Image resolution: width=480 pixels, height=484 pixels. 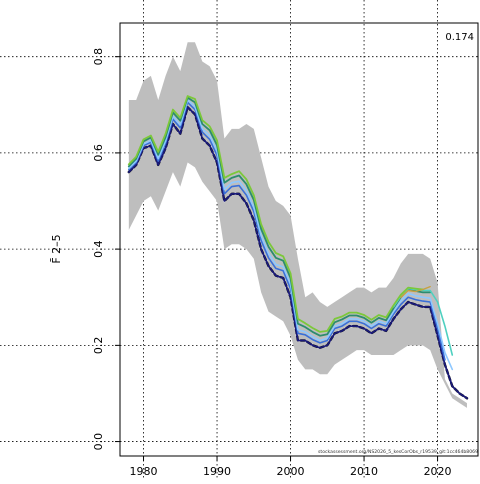 What do you see at coordinates (364, 471) in the screenshot?
I see `x-tick-label: 2010` at bounding box center [364, 471].